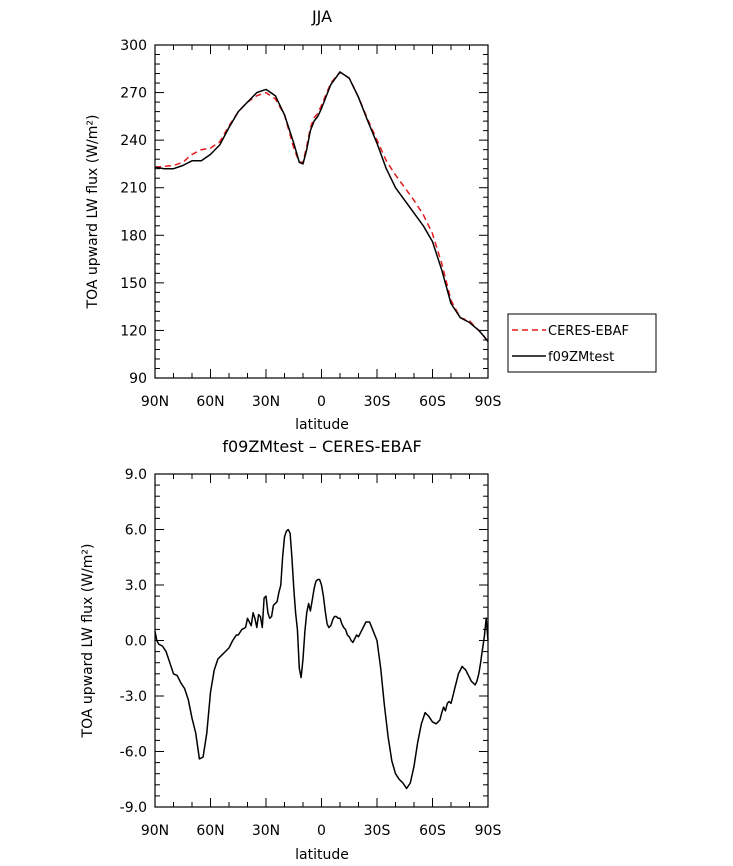 The image size is (733, 866). What do you see at coordinates (133, 236) in the screenshot?
I see `top-y-tick-label: 180` at bounding box center [133, 236].